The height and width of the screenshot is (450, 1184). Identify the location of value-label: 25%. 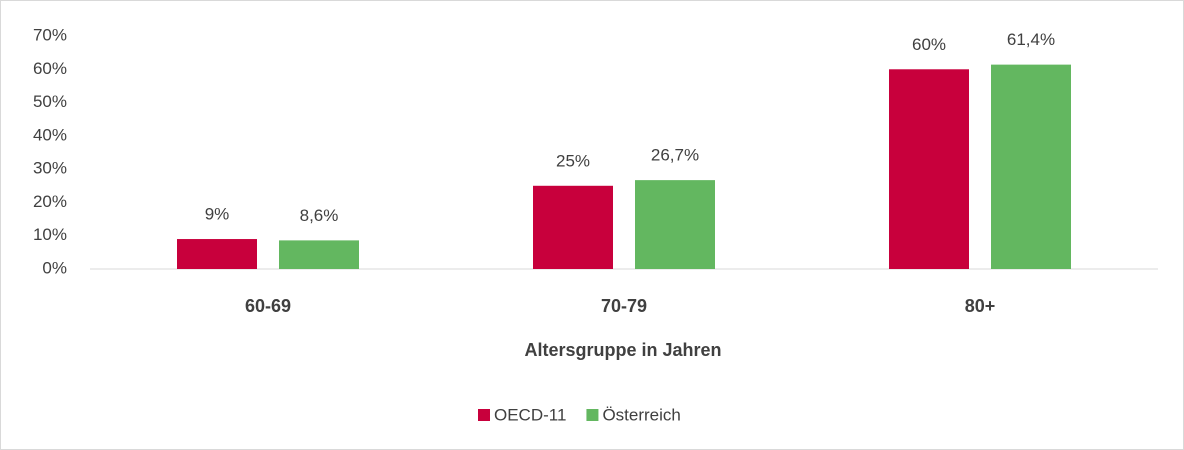
(573, 160).